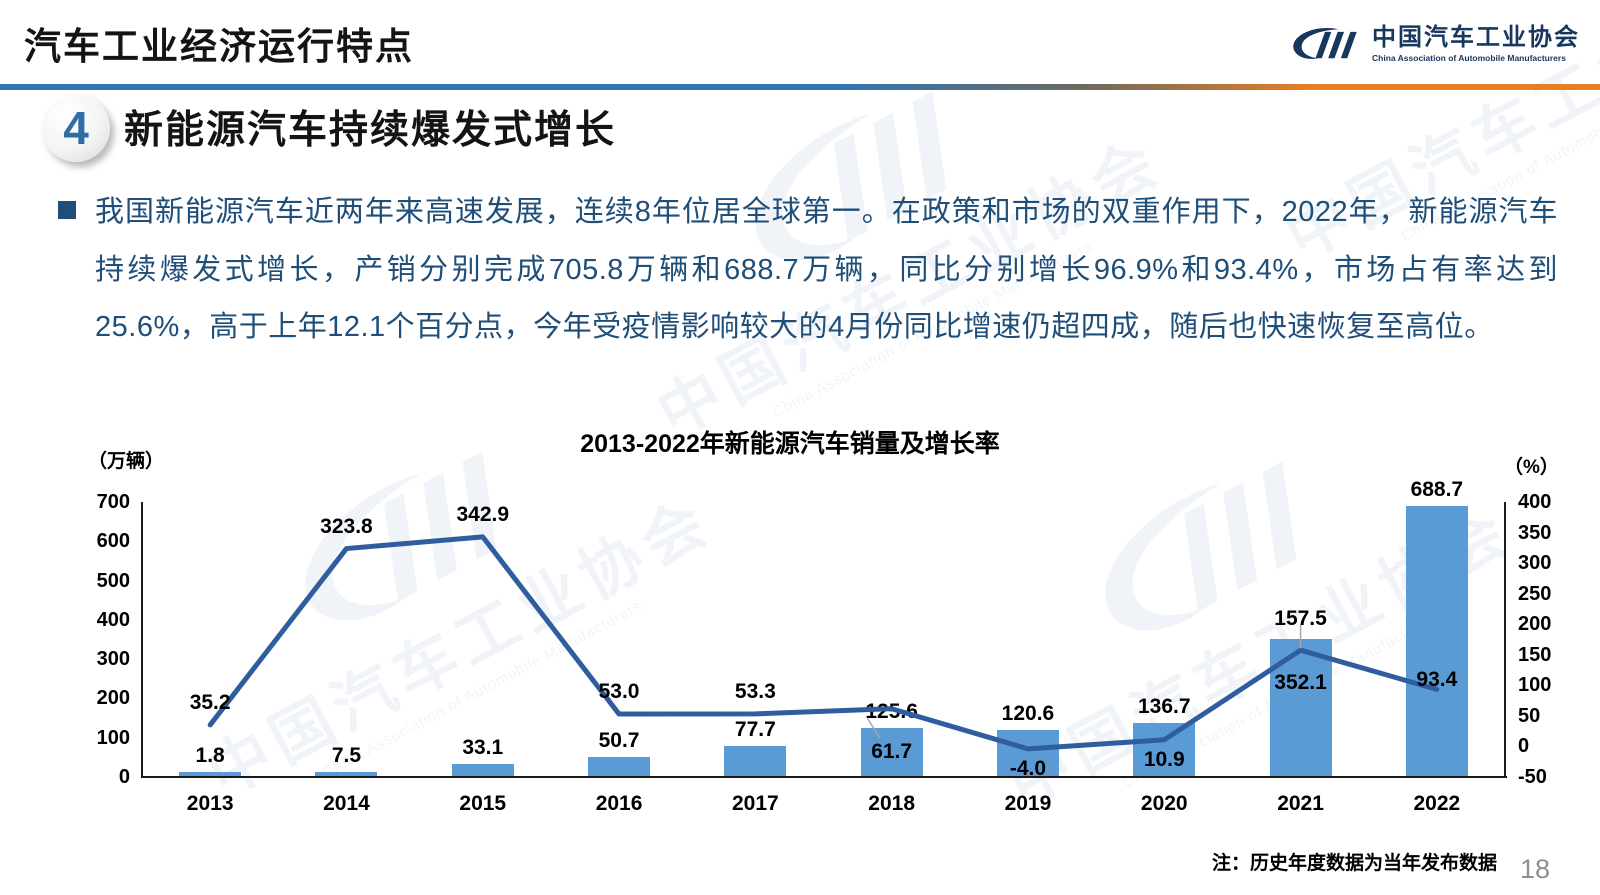  Describe the element at coordinates (210, 803) in the screenshot. I see `x-axis-label: 2013` at that location.